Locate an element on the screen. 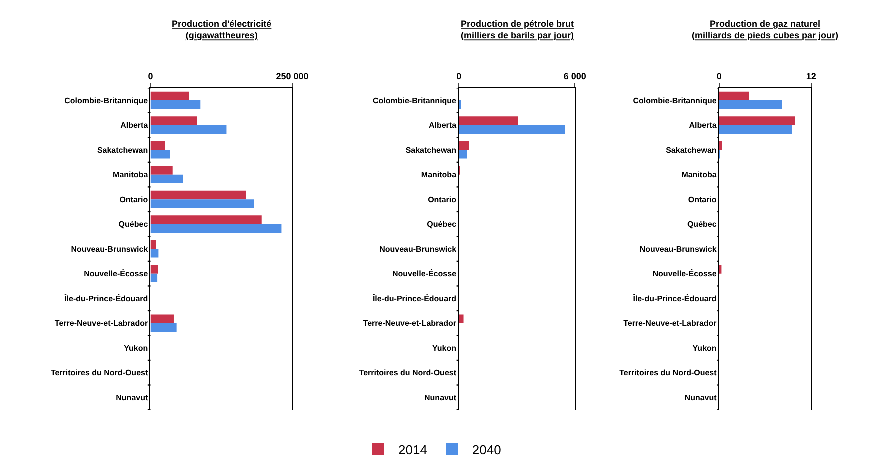 The height and width of the screenshot is (474, 878). x-tick-label: 12 is located at coordinates (811, 77).